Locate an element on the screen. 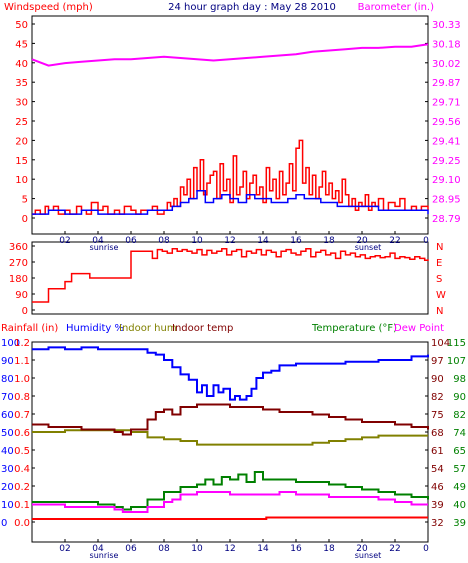 The width and height of the screenshot is (468, 563). humidity-y-tick-label: 100 is located at coordinates (10, 343).